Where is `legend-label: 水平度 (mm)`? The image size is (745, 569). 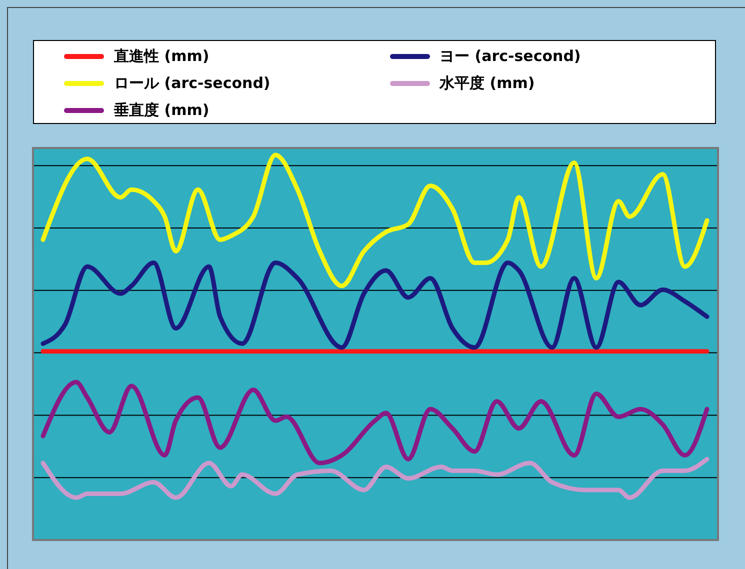
legend-label: 水平度 (mm) is located at coordinates (487, 83).